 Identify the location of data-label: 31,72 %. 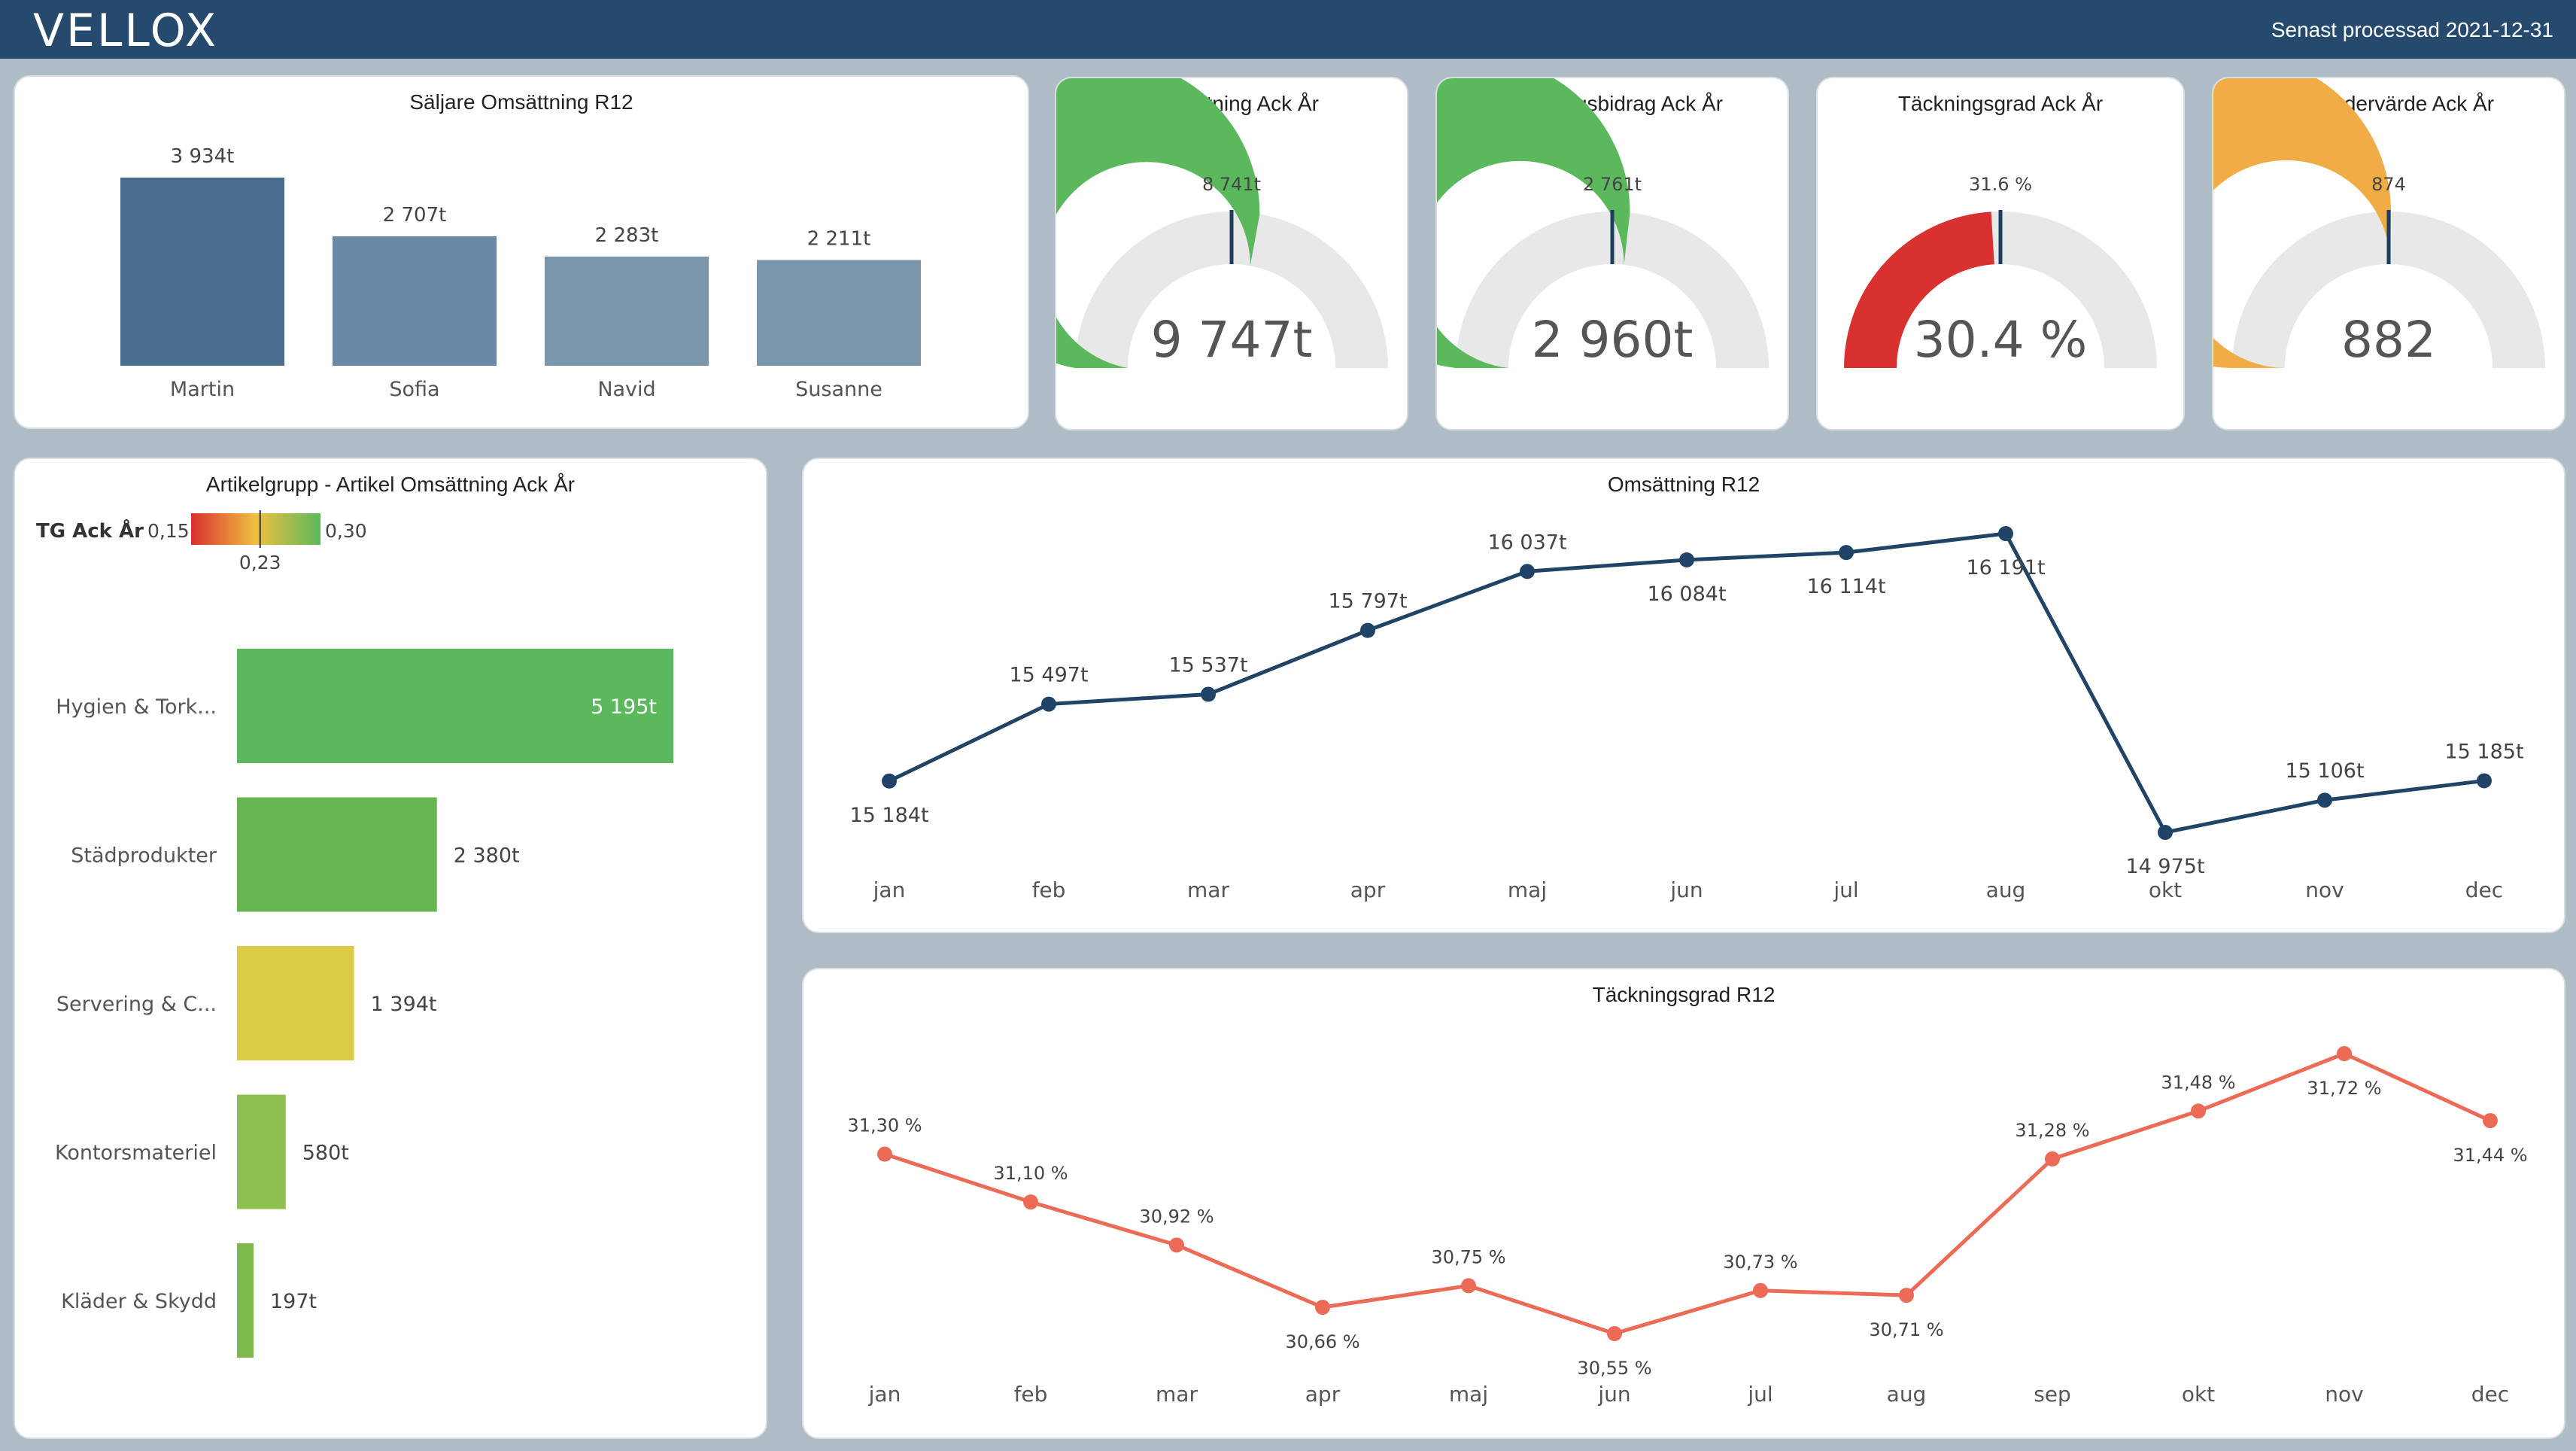
(2344, 1088).